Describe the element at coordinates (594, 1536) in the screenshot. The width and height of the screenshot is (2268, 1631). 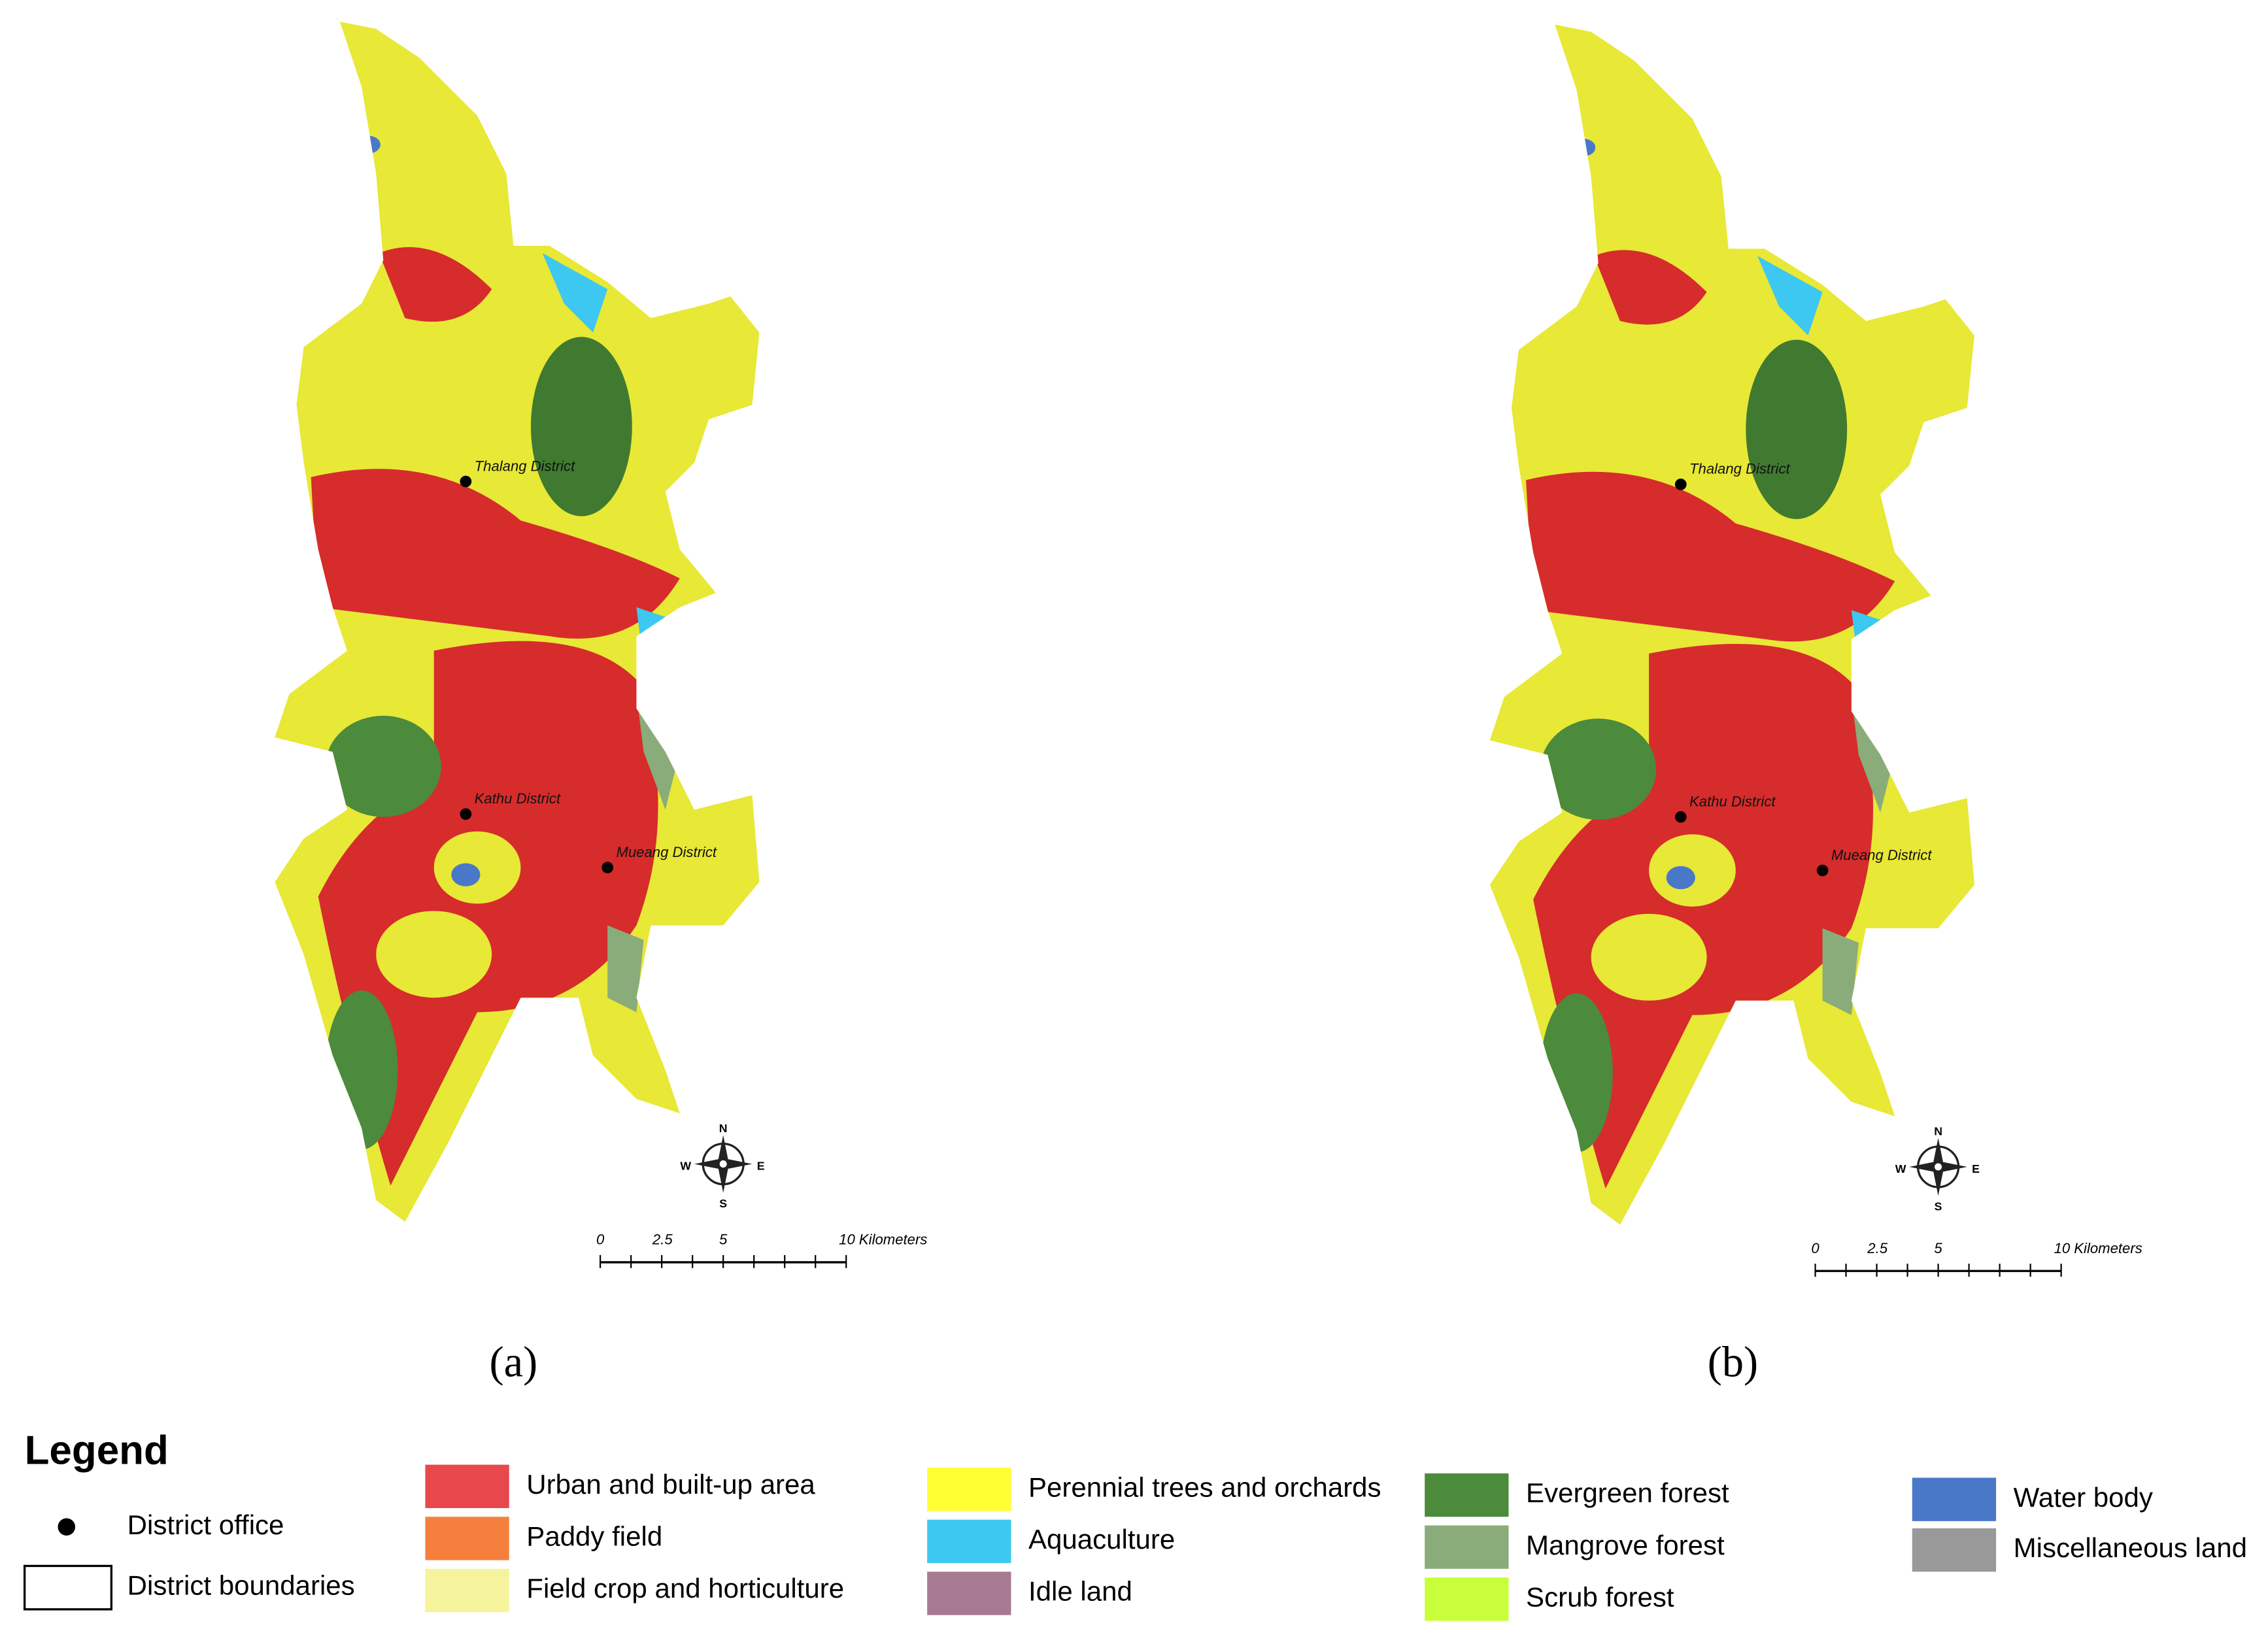
I see `legend-class-label: Paddy field` at that location.